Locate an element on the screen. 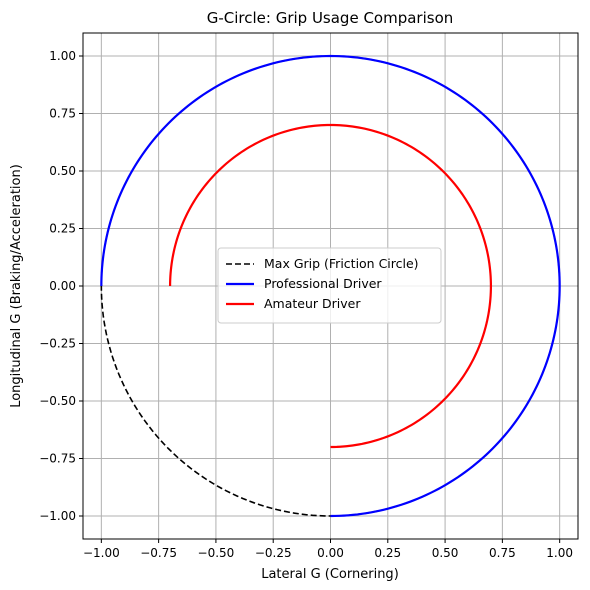 Image resolution: width=590 pixels, height=590 pixels. legend-label-1: Professional Driver is located at coordinates (323, 283).